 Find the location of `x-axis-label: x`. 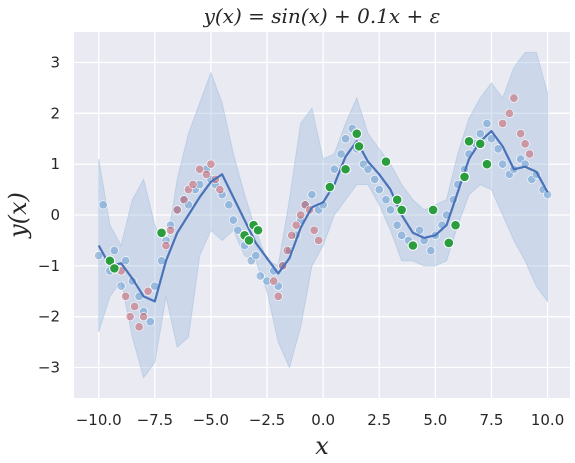

x-axis-label: x is located at coordinates (322, 446).